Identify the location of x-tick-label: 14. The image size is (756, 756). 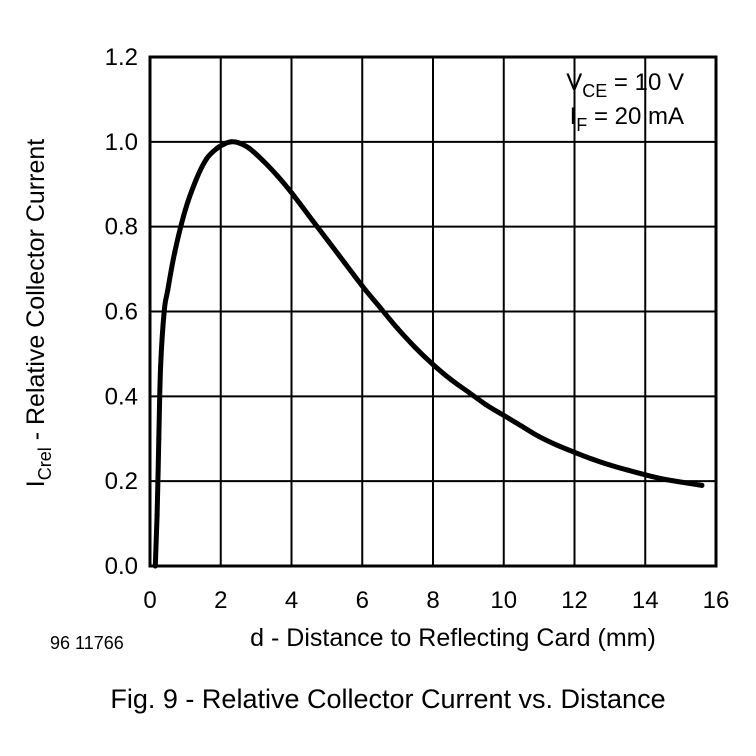
(645, 600).